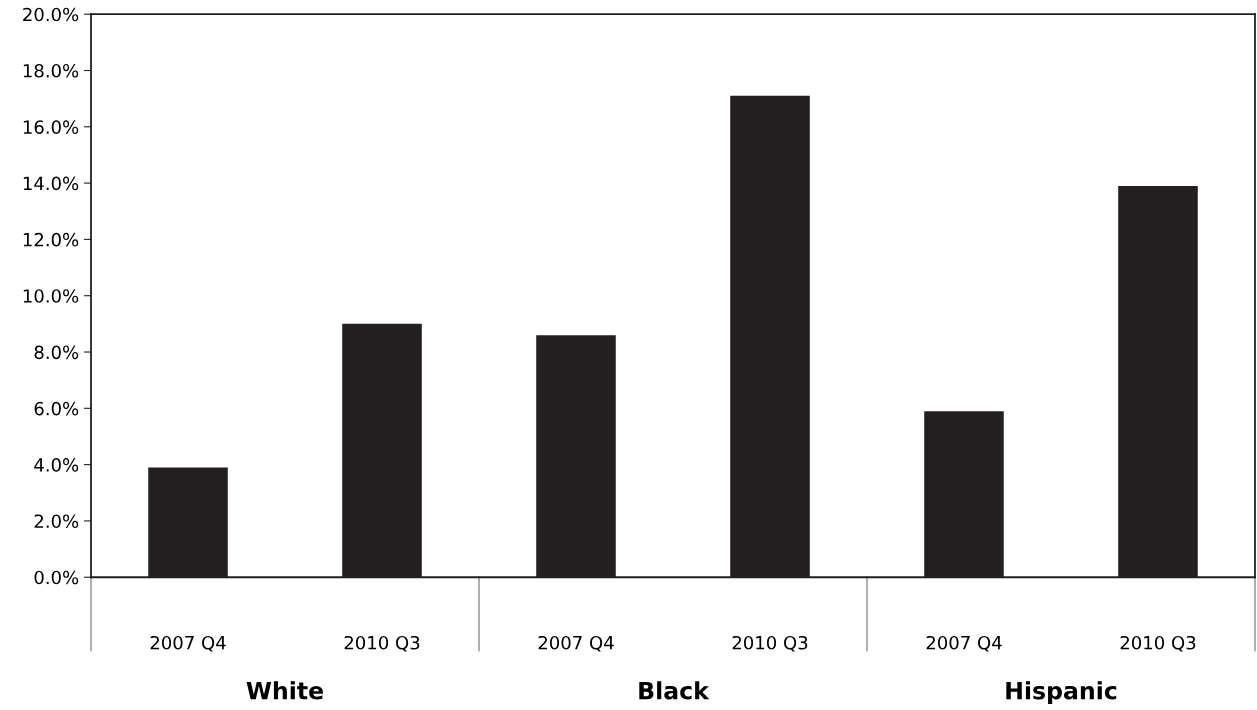 This screenshot has height=710, width=1257. I want to click on text: Hispanic, so click(1061, 693).